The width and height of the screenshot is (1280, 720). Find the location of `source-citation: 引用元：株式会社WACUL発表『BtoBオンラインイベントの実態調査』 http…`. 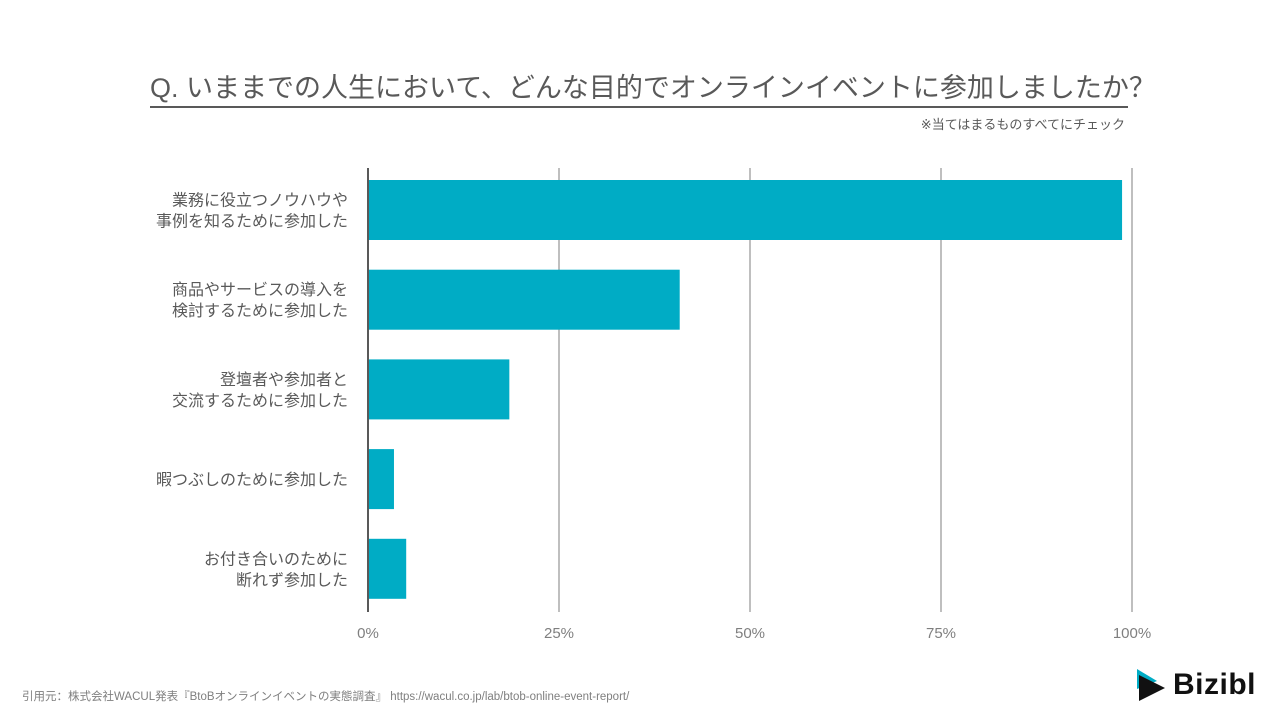

source-citation: 引用元：株式会社WACUL発表『BtoBオンラインイベントの実態調査』 http… is located at coordinates (326, 697).